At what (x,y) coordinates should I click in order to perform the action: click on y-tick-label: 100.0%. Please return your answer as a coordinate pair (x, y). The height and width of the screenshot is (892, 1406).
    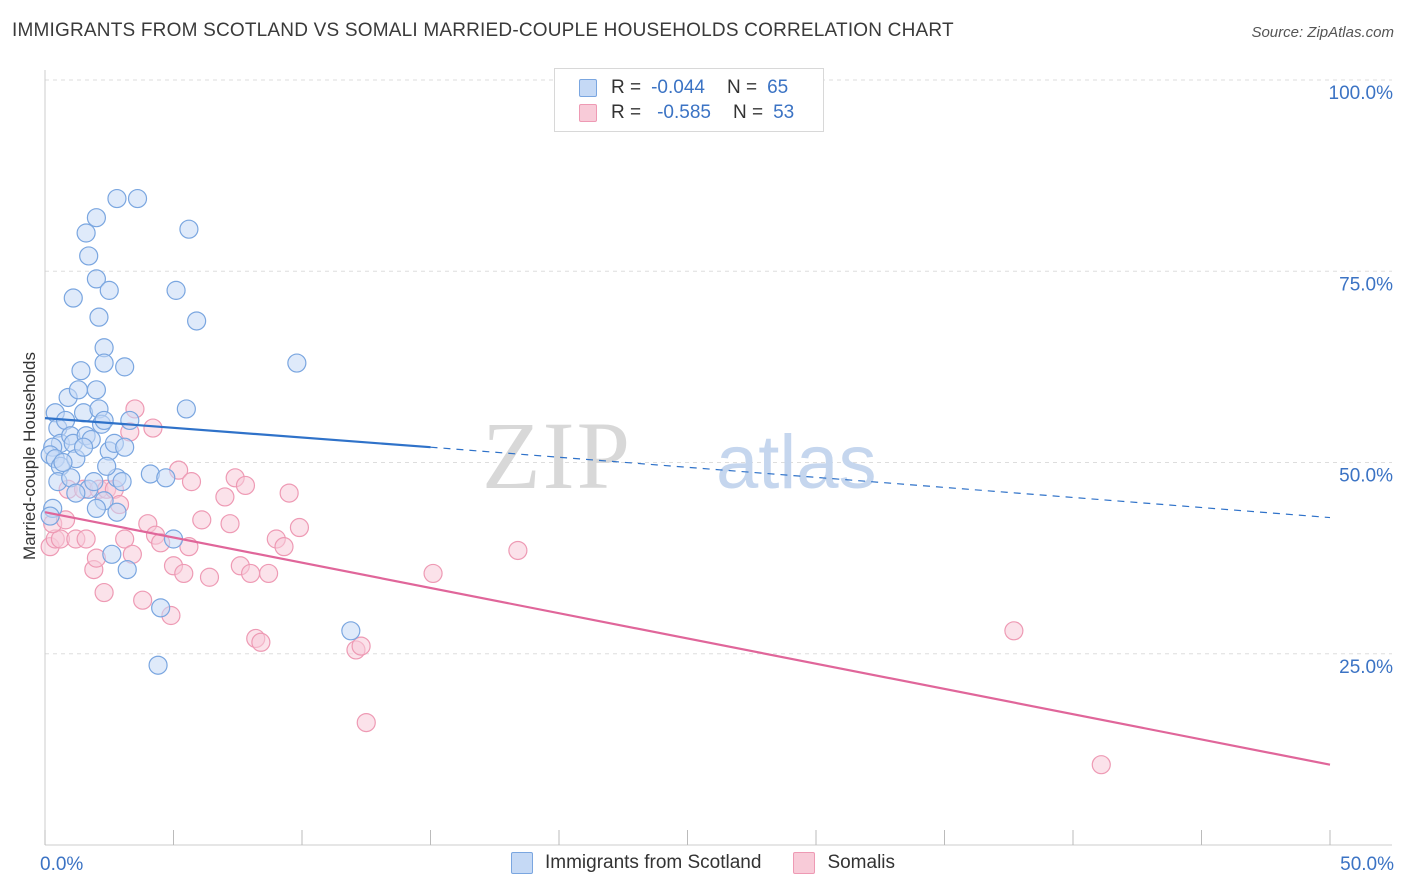
    Looking at the image, I should click on (1361, 93).